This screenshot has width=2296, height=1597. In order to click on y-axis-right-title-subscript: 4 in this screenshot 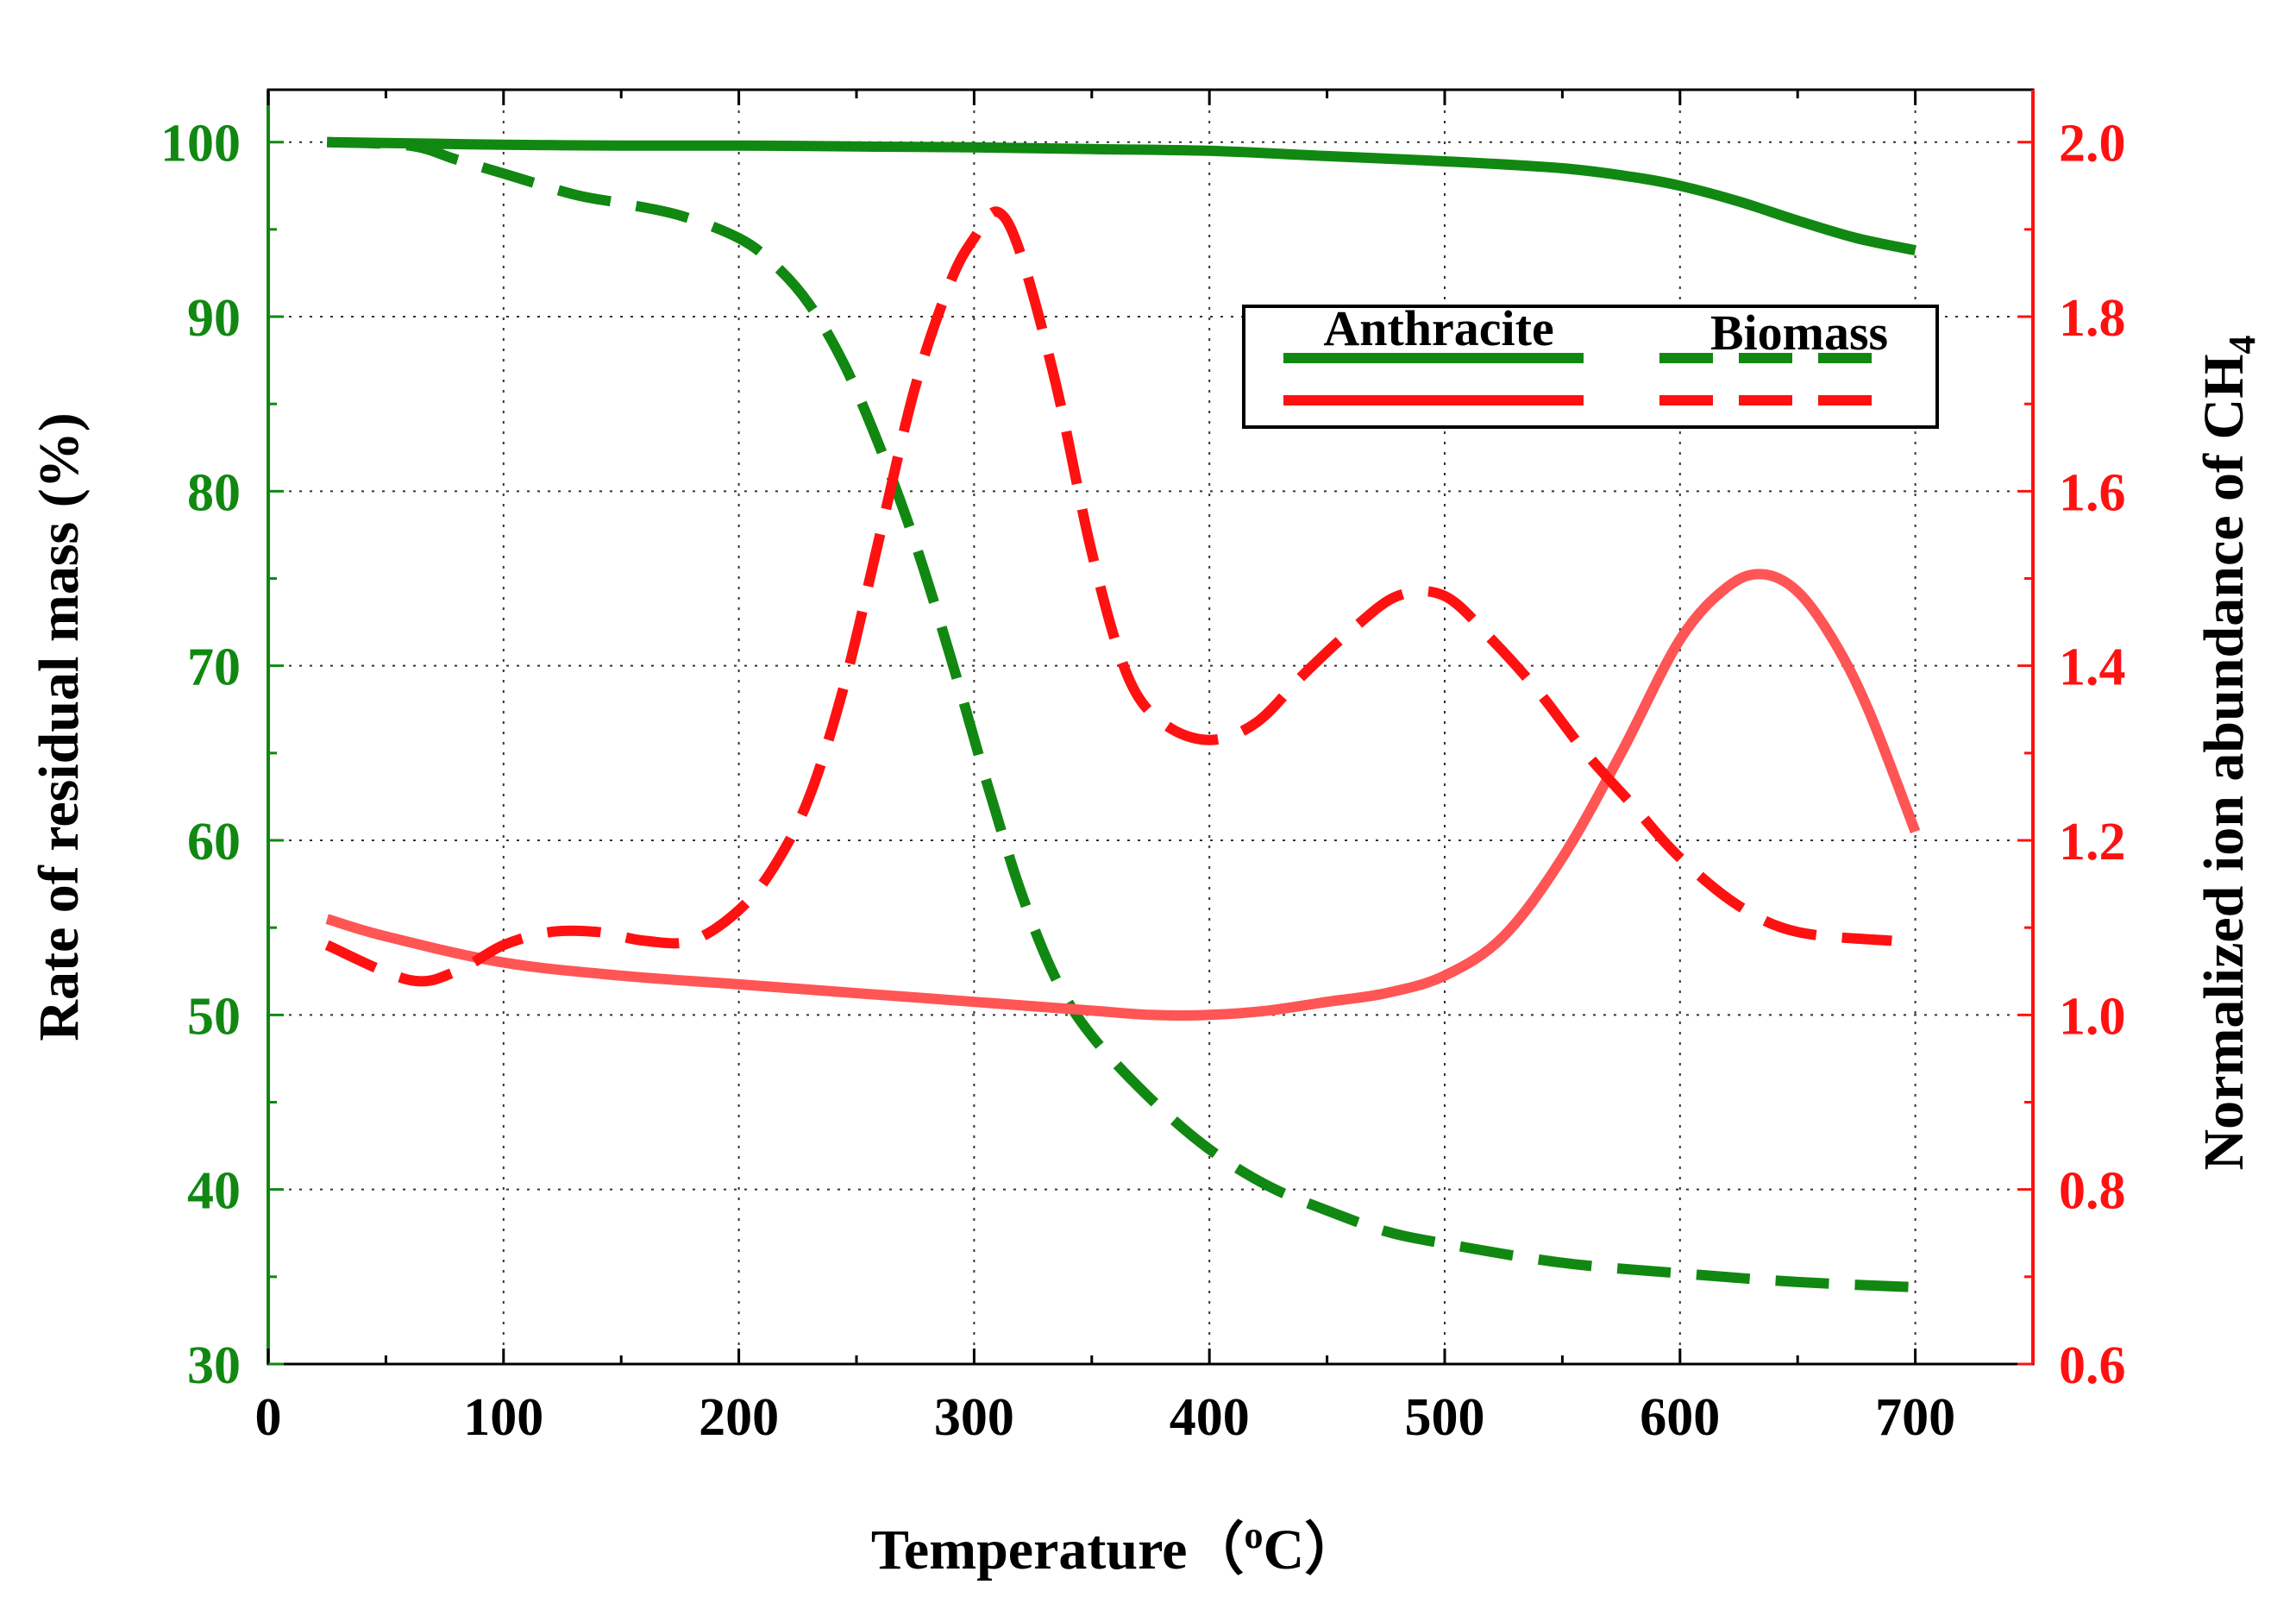, I will do `click(2242, 344)`.